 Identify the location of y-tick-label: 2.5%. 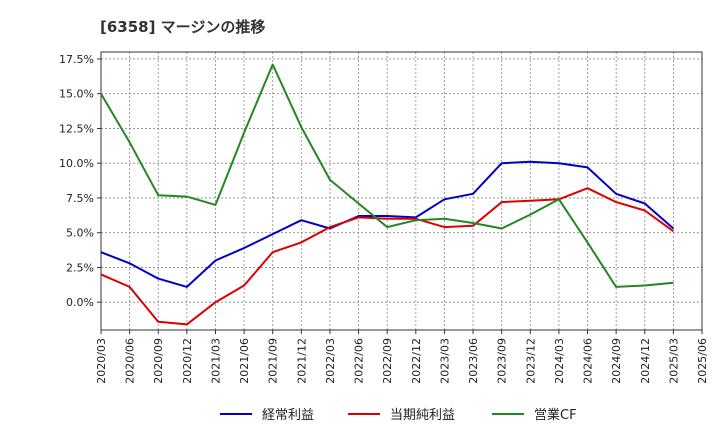
(80, 267).